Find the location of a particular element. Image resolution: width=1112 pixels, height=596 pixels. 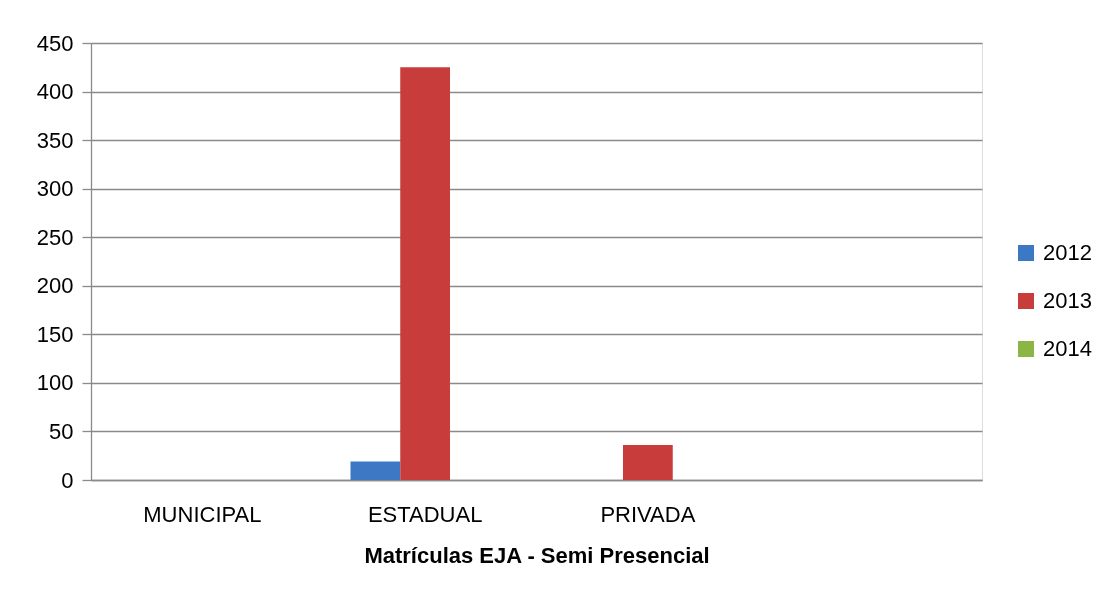

y-tick-label: 250 is located at coordinates (55, 237).